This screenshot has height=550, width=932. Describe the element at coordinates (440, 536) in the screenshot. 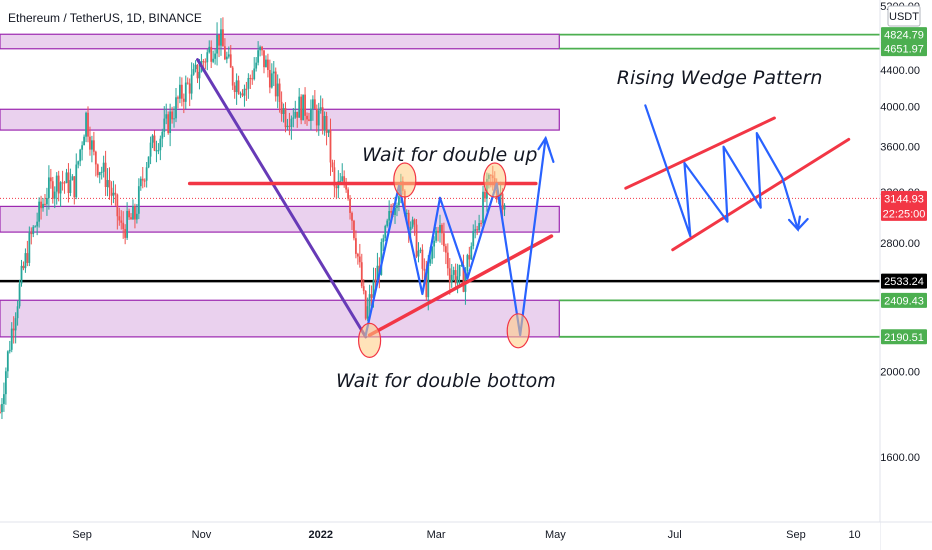

I see `time-axis` at that location.